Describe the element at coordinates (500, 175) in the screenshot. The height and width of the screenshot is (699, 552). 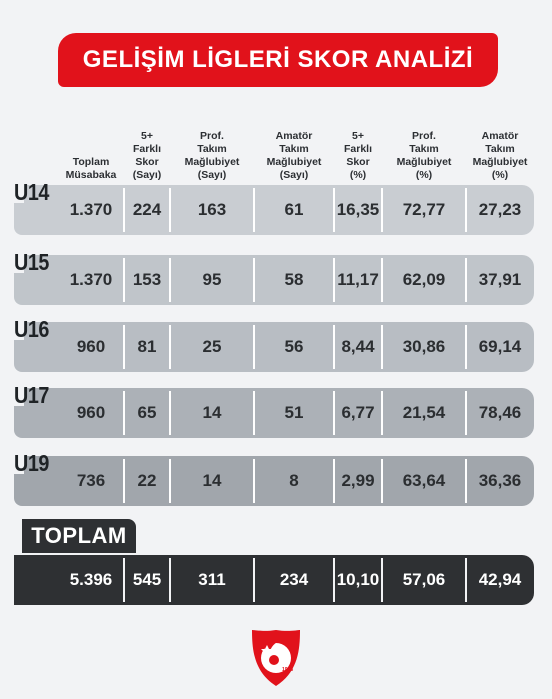
I see `column-header-line: (%)` at that location.